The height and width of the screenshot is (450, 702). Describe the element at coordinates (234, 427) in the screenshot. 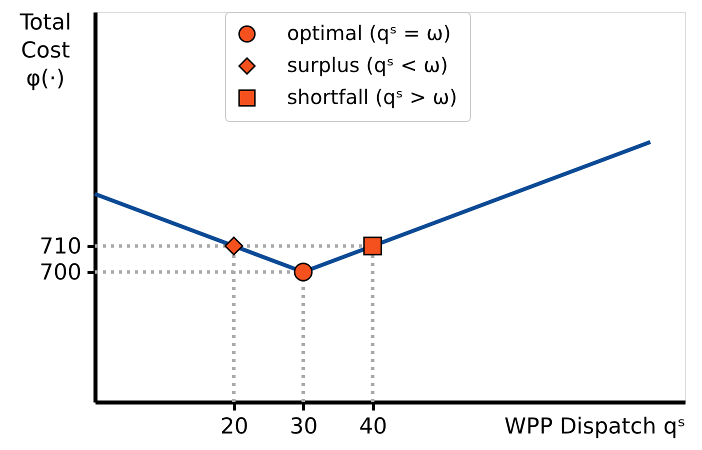

I see `x-tick-label: 20` at that location.